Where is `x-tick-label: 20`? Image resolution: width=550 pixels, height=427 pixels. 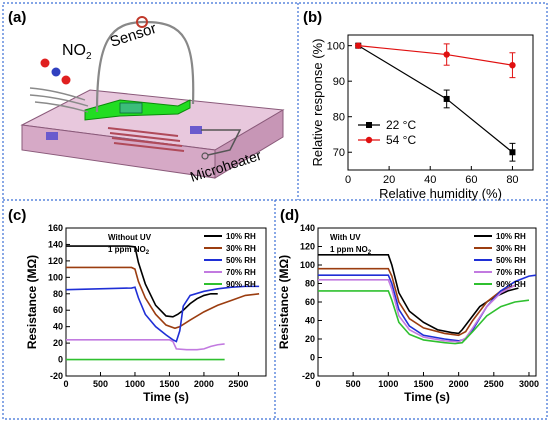
x-tick-label: 20 is located at coordinates (389, 180).